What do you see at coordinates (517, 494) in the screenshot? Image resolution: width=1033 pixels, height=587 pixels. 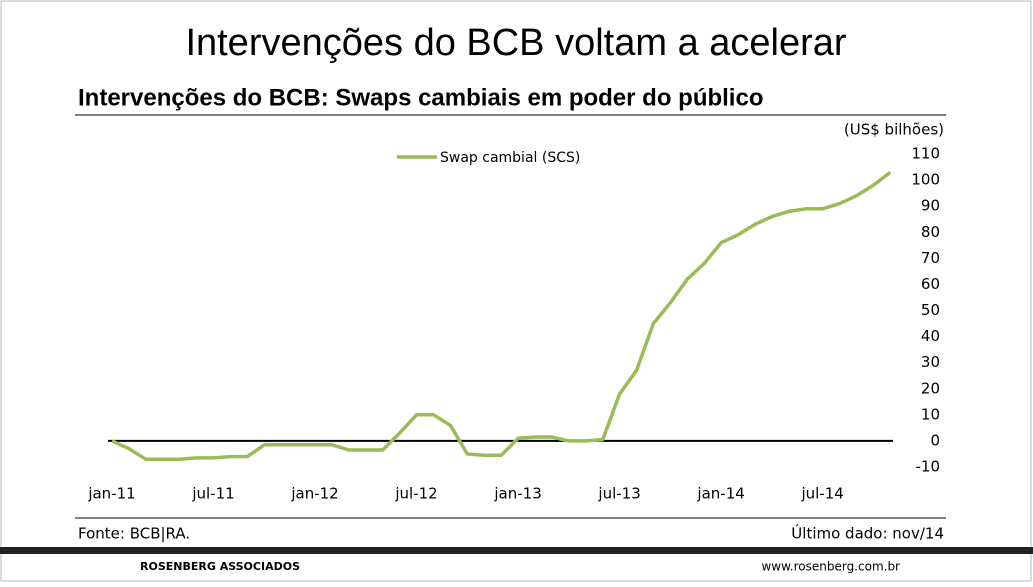 I see `x-tick-label: jan-13` at bounding box center [517, 494].